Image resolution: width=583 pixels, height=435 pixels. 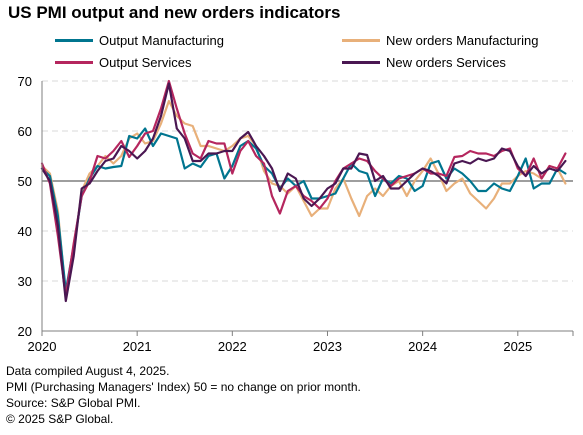 What do you see at coordinates (327, 346) in the screenshot?
I see `x-tick-label-2023: 2023` at bounding box center [327, 346].